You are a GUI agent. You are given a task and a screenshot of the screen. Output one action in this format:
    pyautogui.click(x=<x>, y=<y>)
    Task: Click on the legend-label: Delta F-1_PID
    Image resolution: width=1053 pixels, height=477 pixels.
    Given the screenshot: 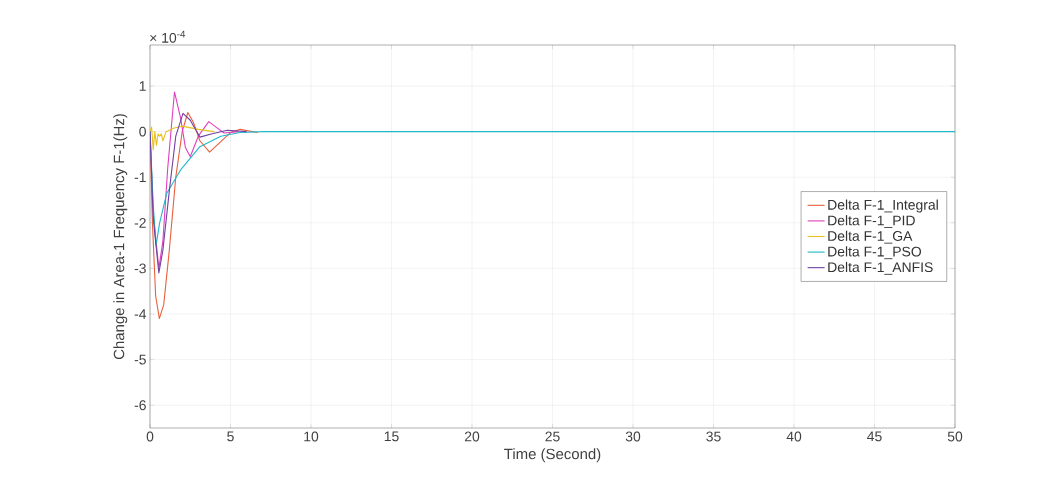 What is the action you would take?
    pyautogui.click(x=871, y=221)
    